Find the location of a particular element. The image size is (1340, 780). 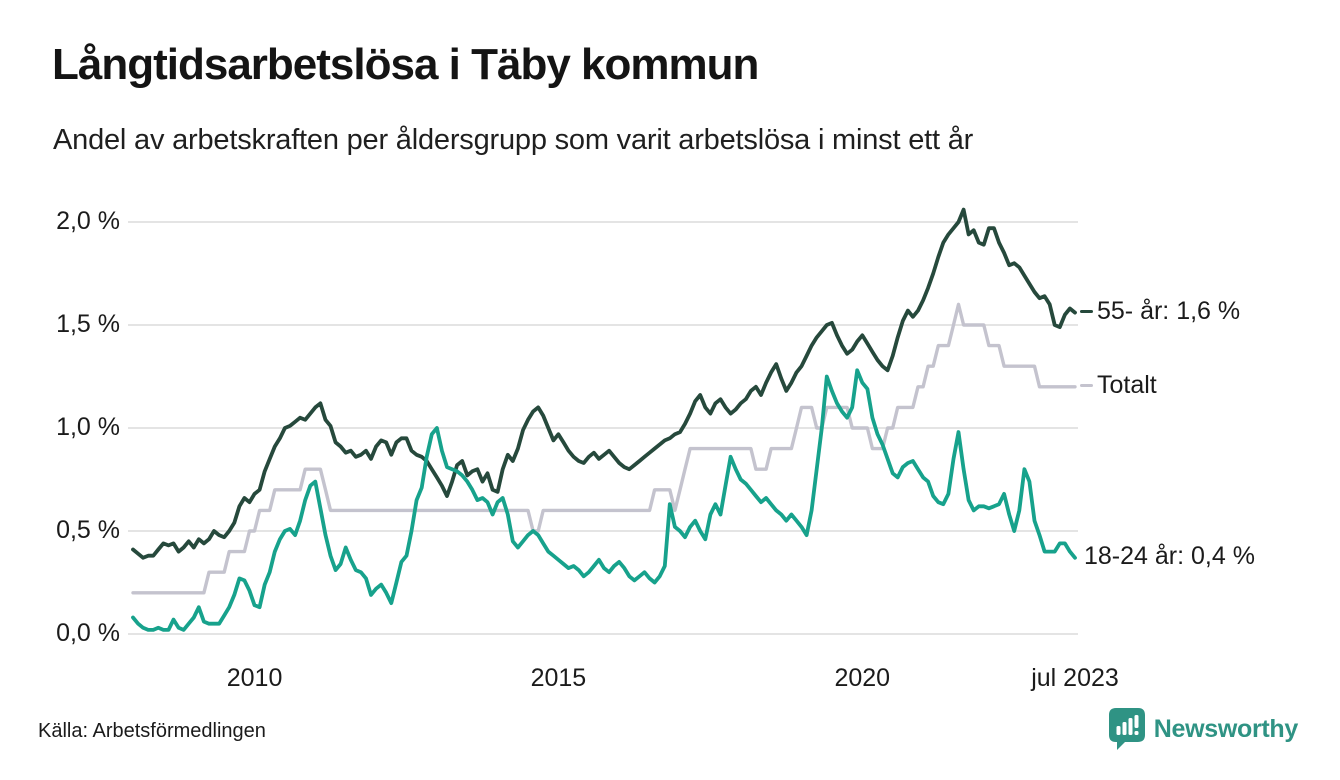

y-tick-label: 2,0 % is located at coordinates (88, 221).